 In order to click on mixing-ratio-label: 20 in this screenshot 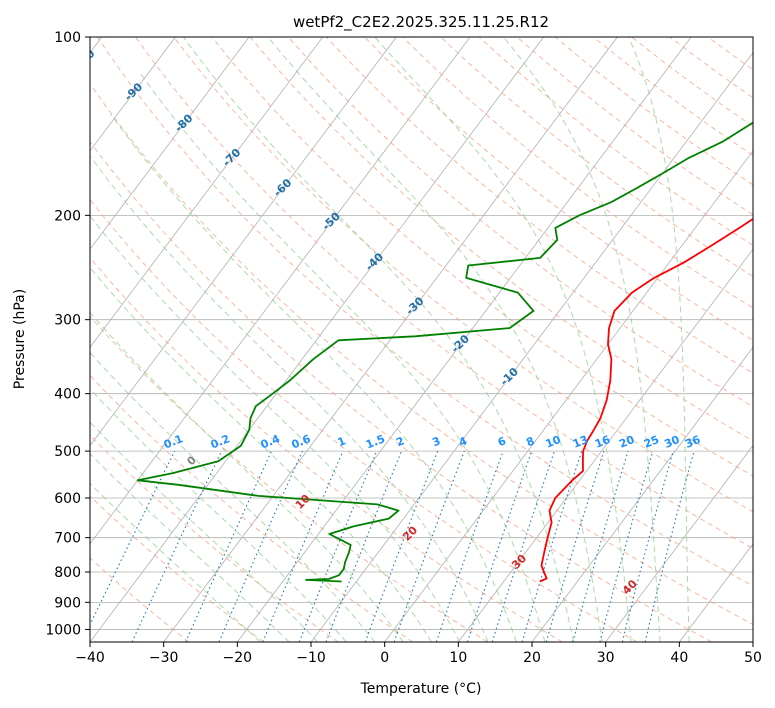, I will do `click(626, 442)`.